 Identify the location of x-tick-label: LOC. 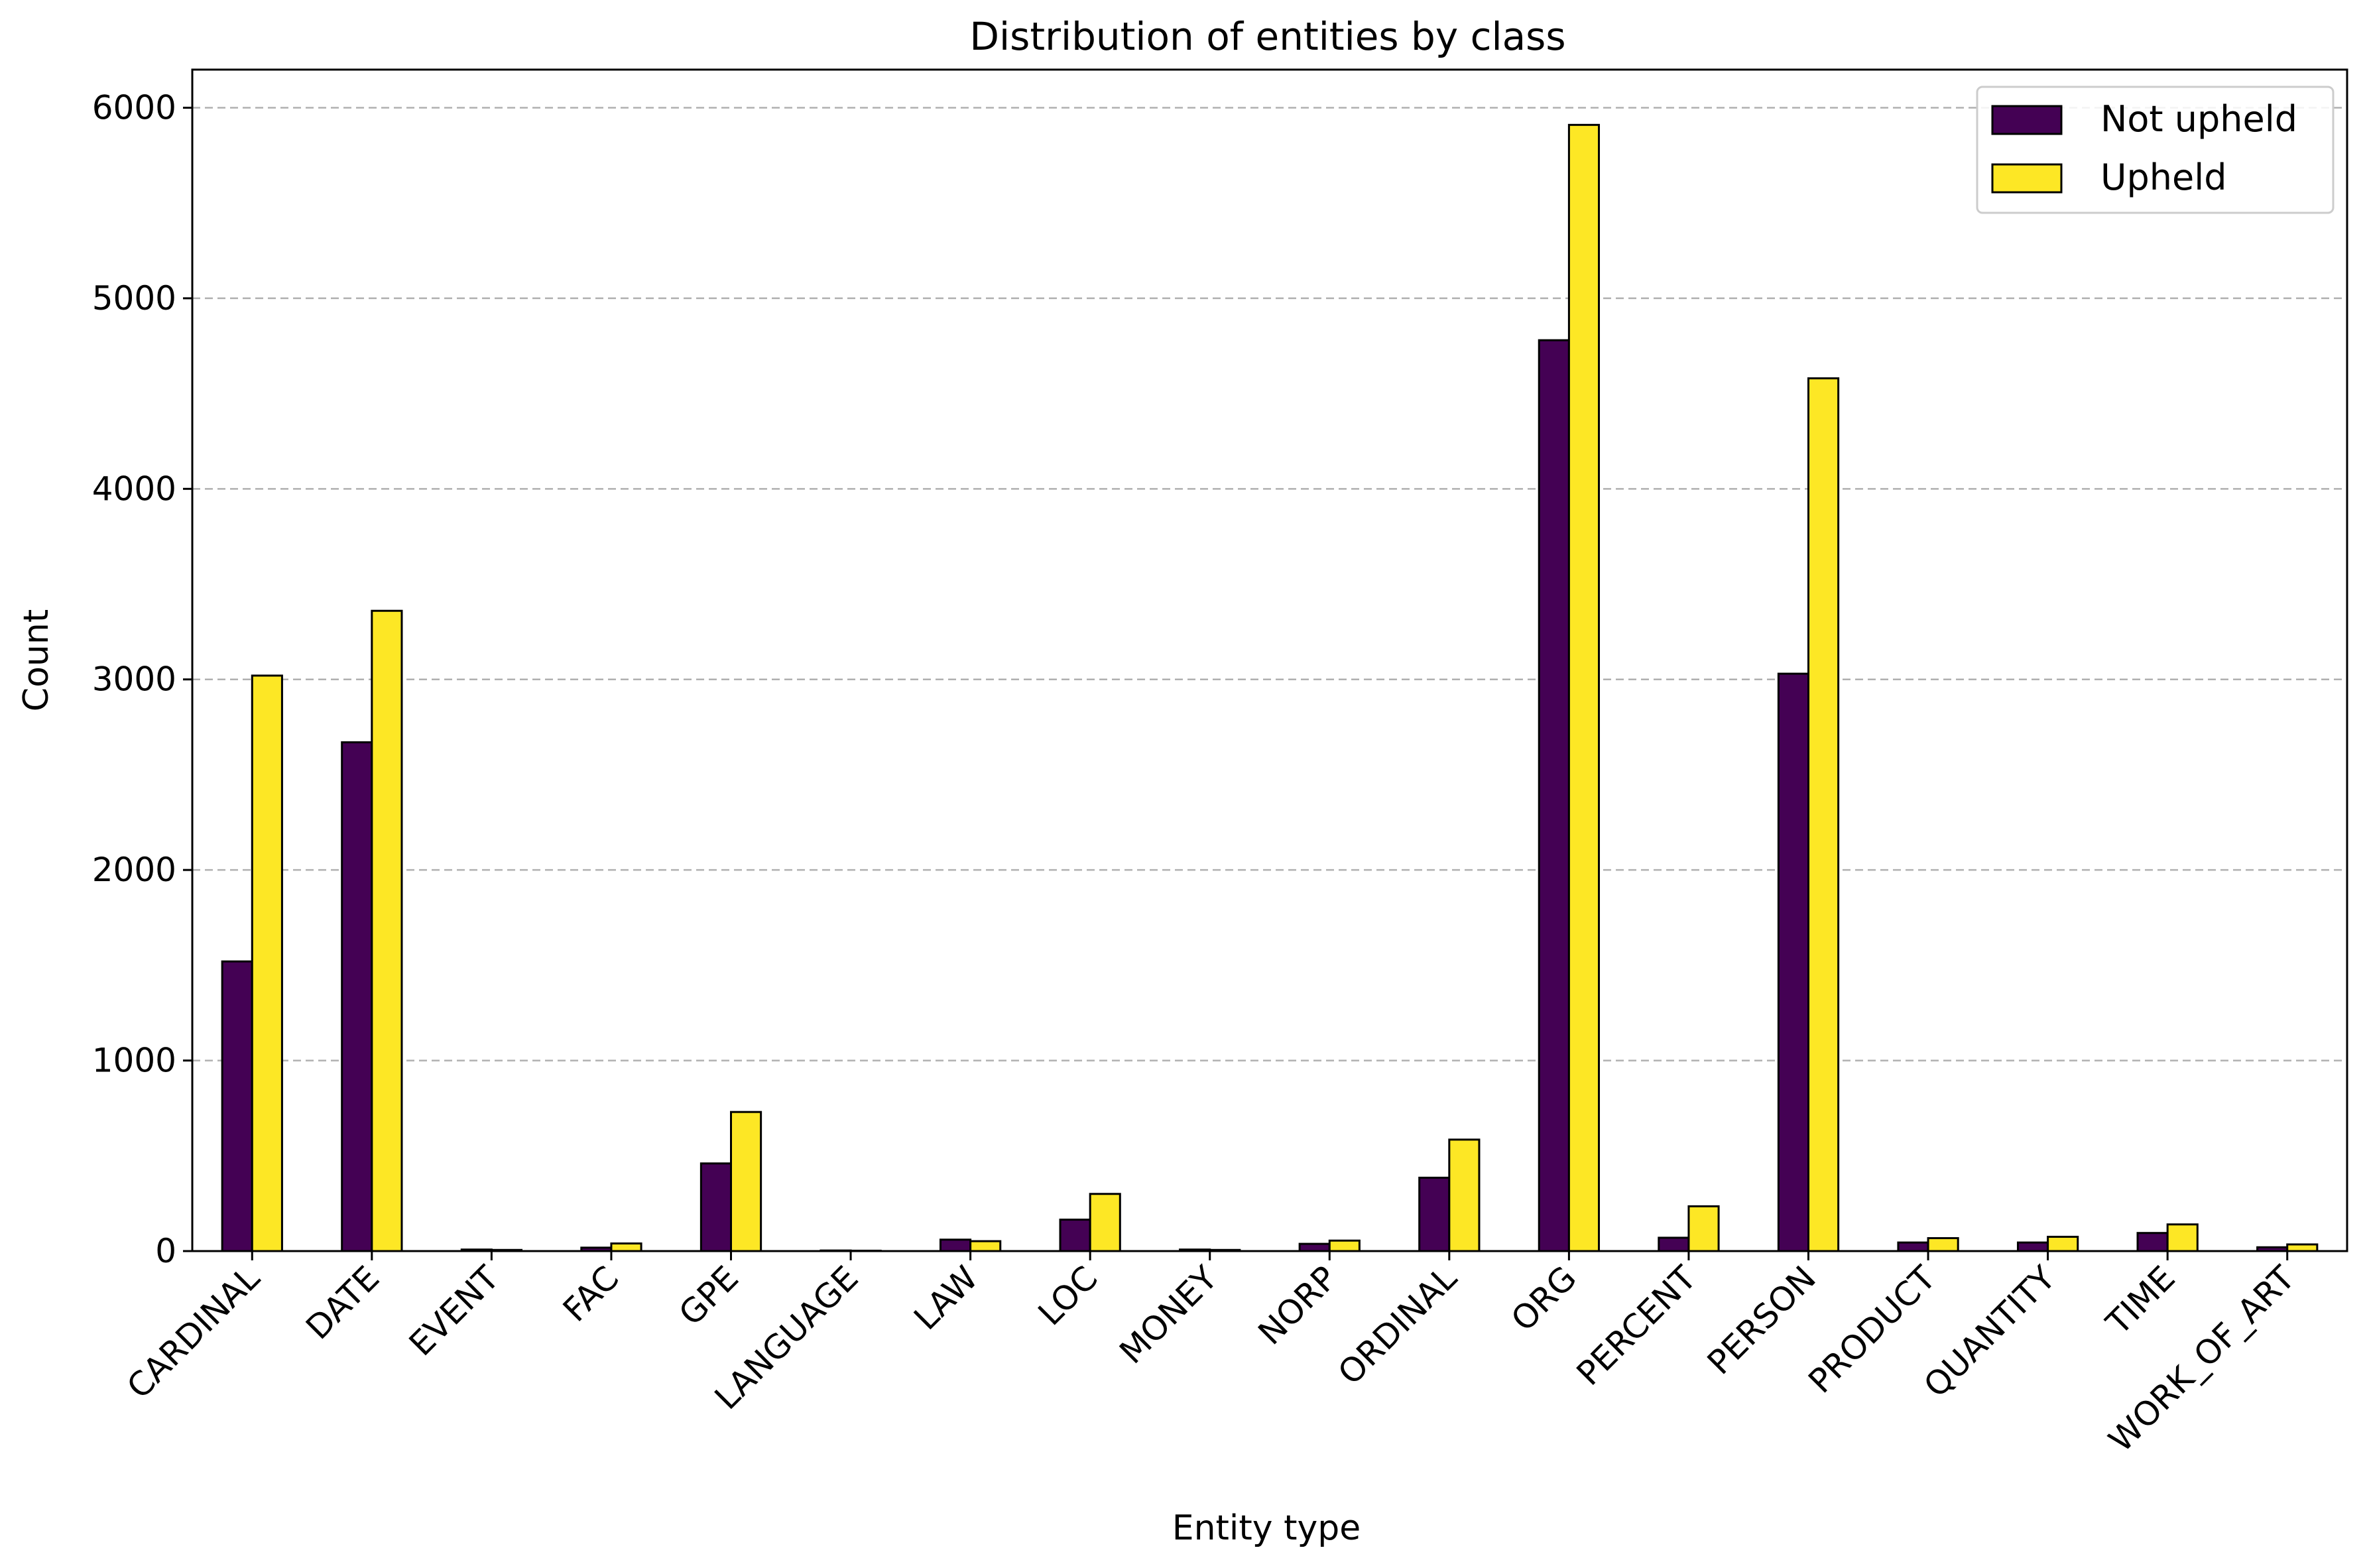
(1068, 1295).